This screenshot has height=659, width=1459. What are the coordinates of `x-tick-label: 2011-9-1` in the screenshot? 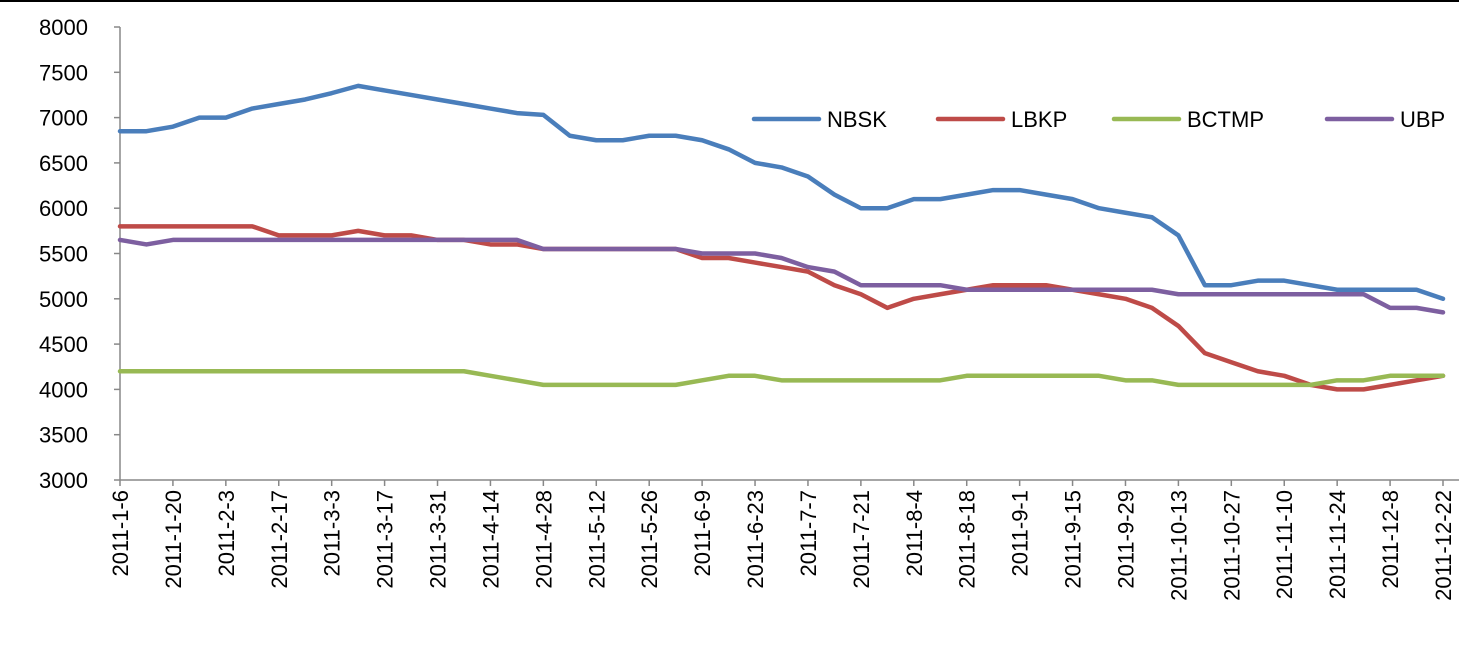 It's located at (1020, 533).